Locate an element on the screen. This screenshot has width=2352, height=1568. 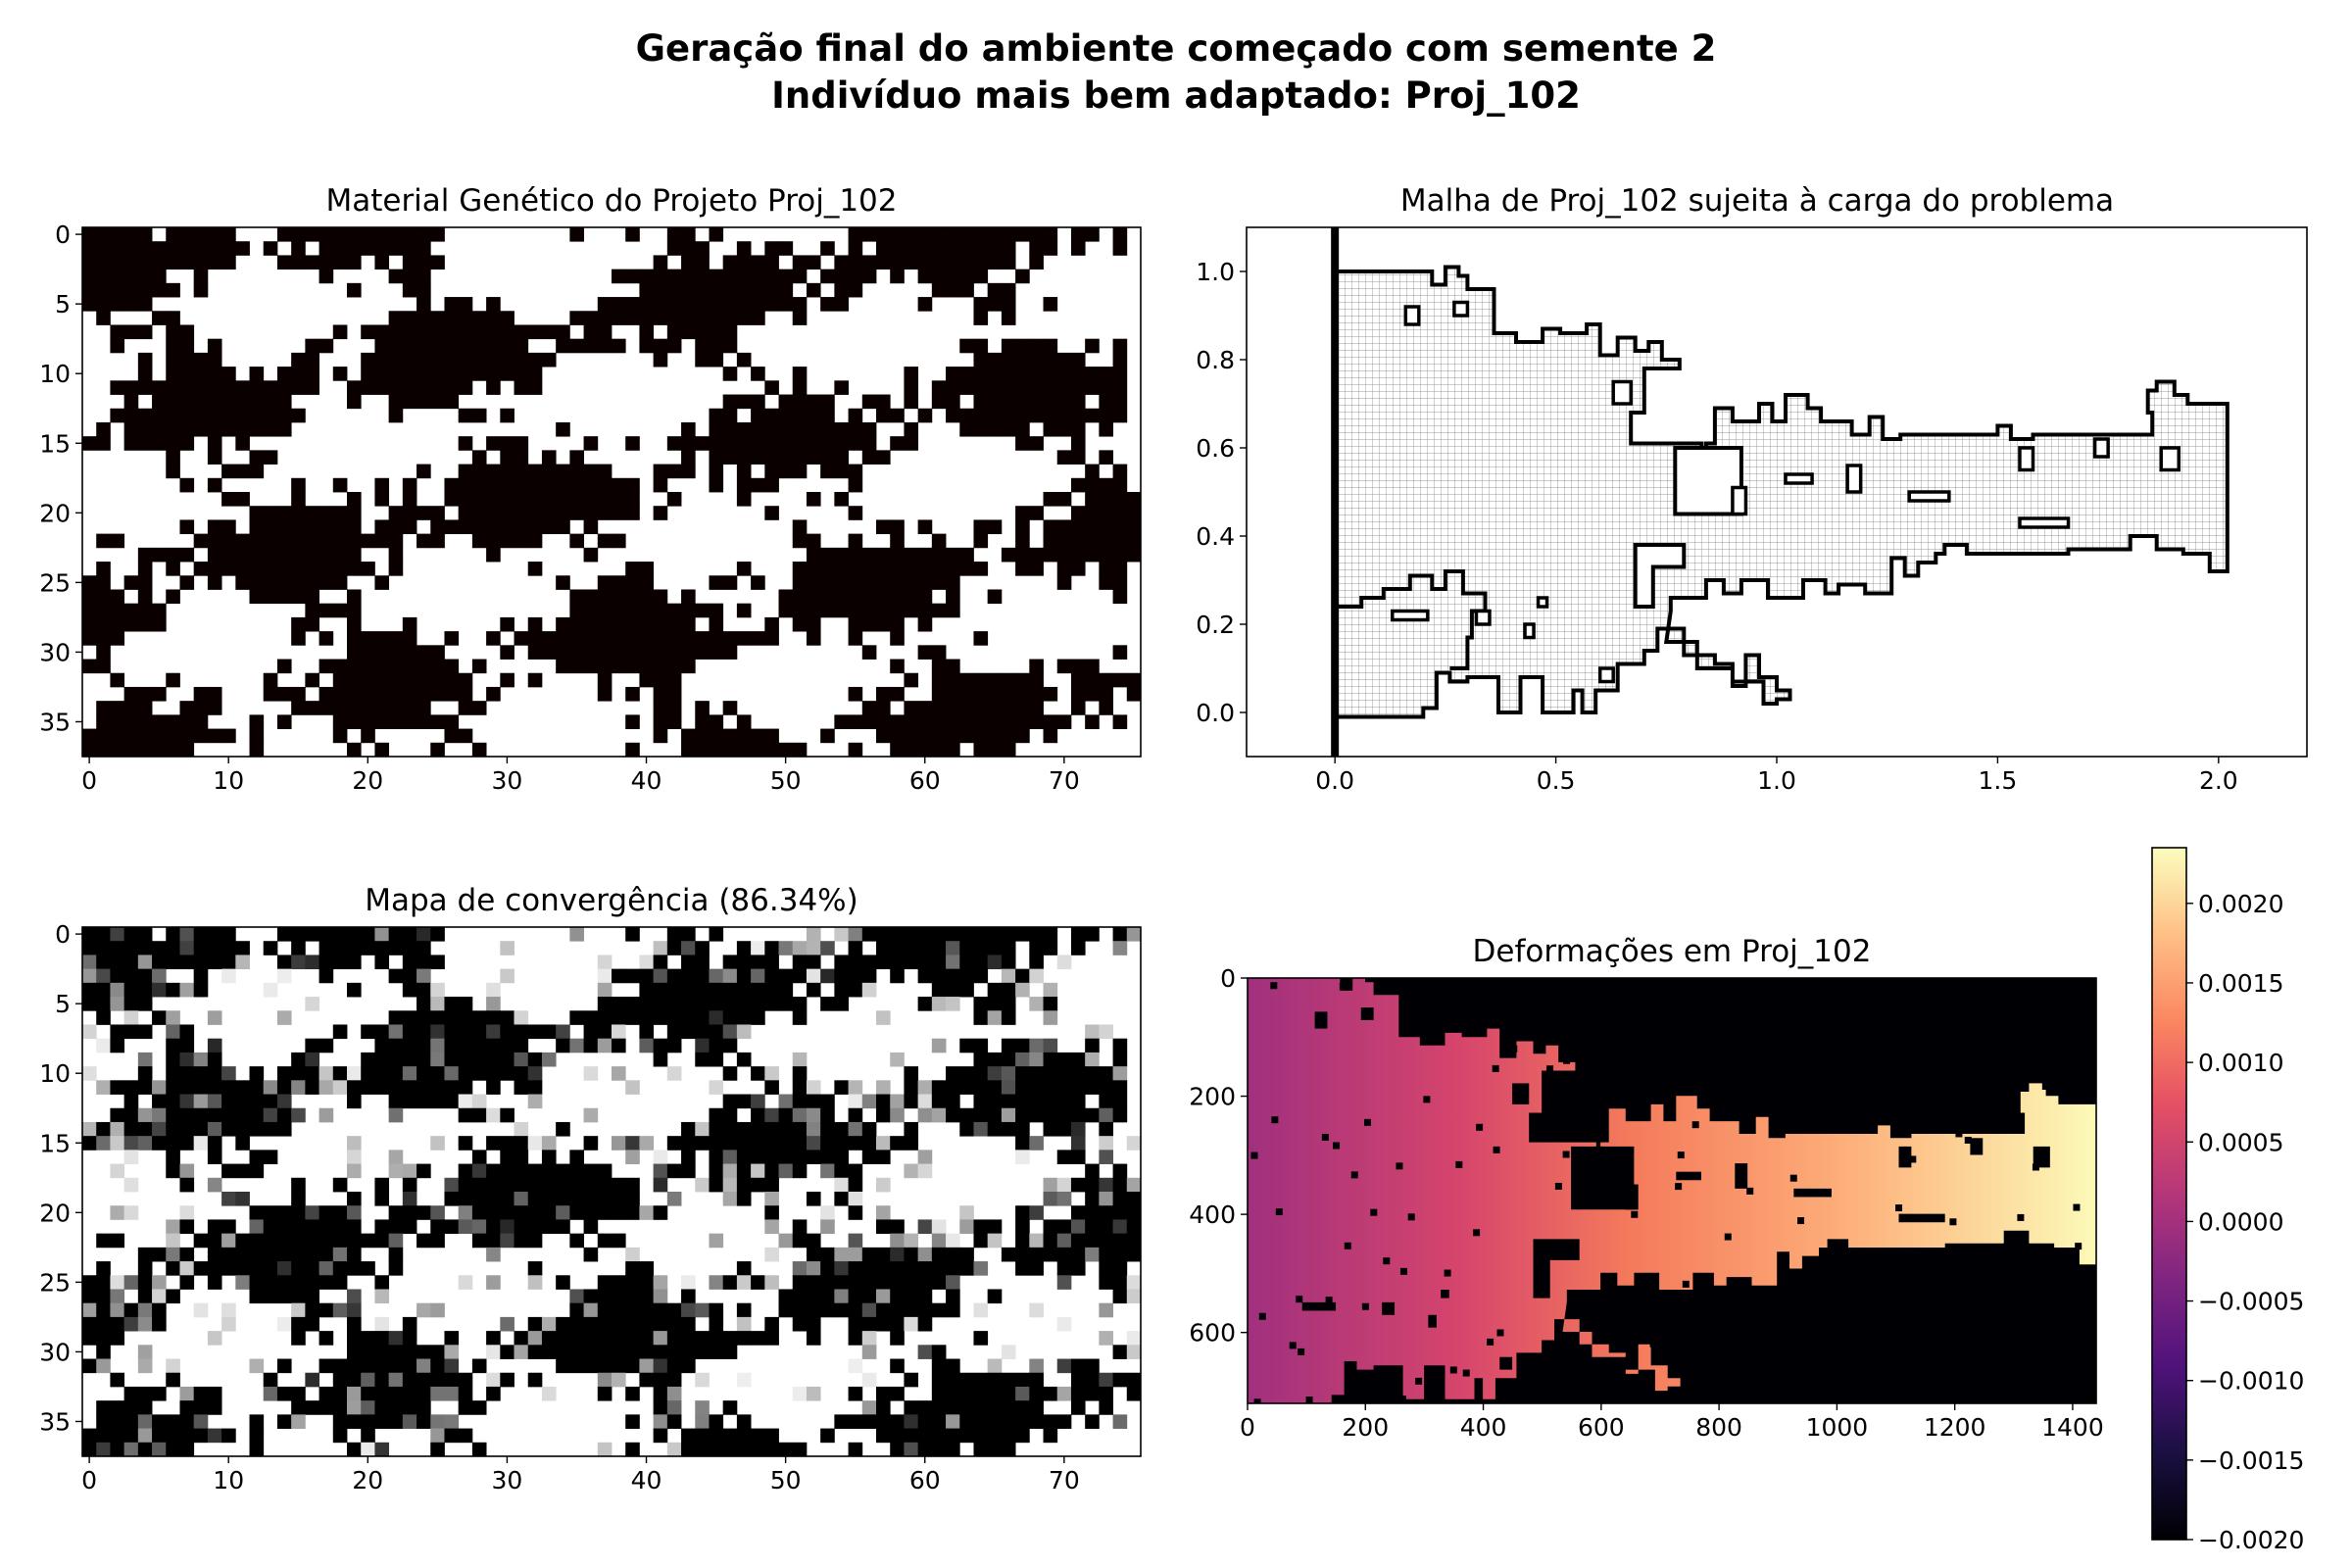
0-ytick-label: 15 is located at coordinates (55, 443).